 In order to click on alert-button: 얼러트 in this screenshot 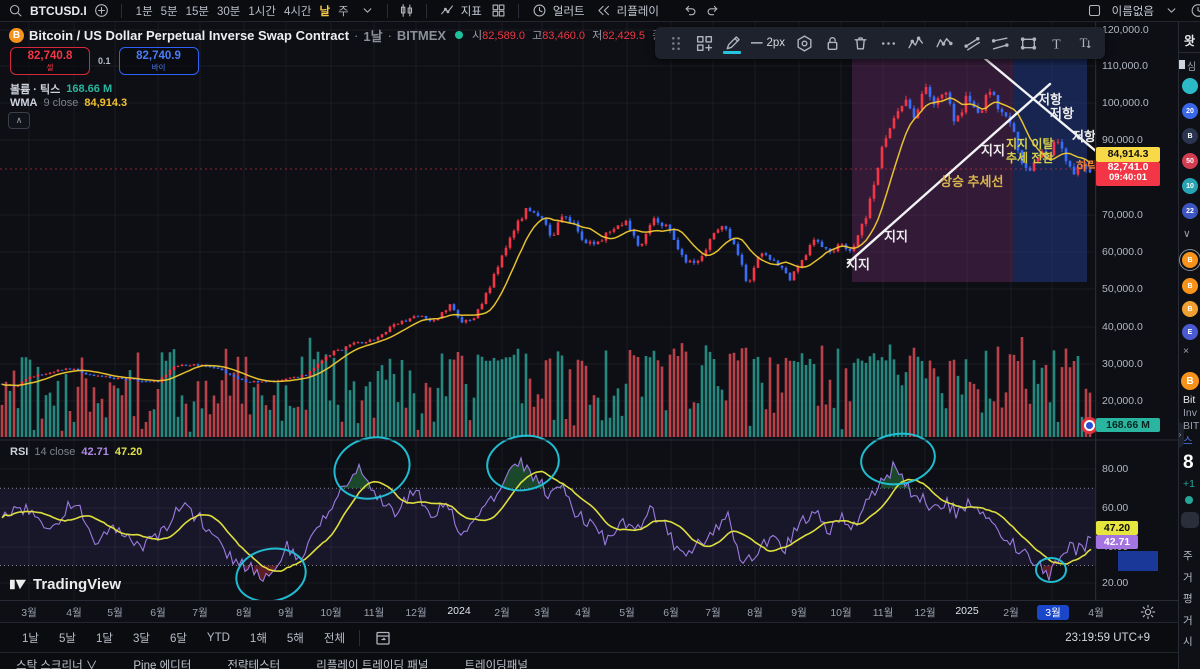, I will do `click(558, 11)`.